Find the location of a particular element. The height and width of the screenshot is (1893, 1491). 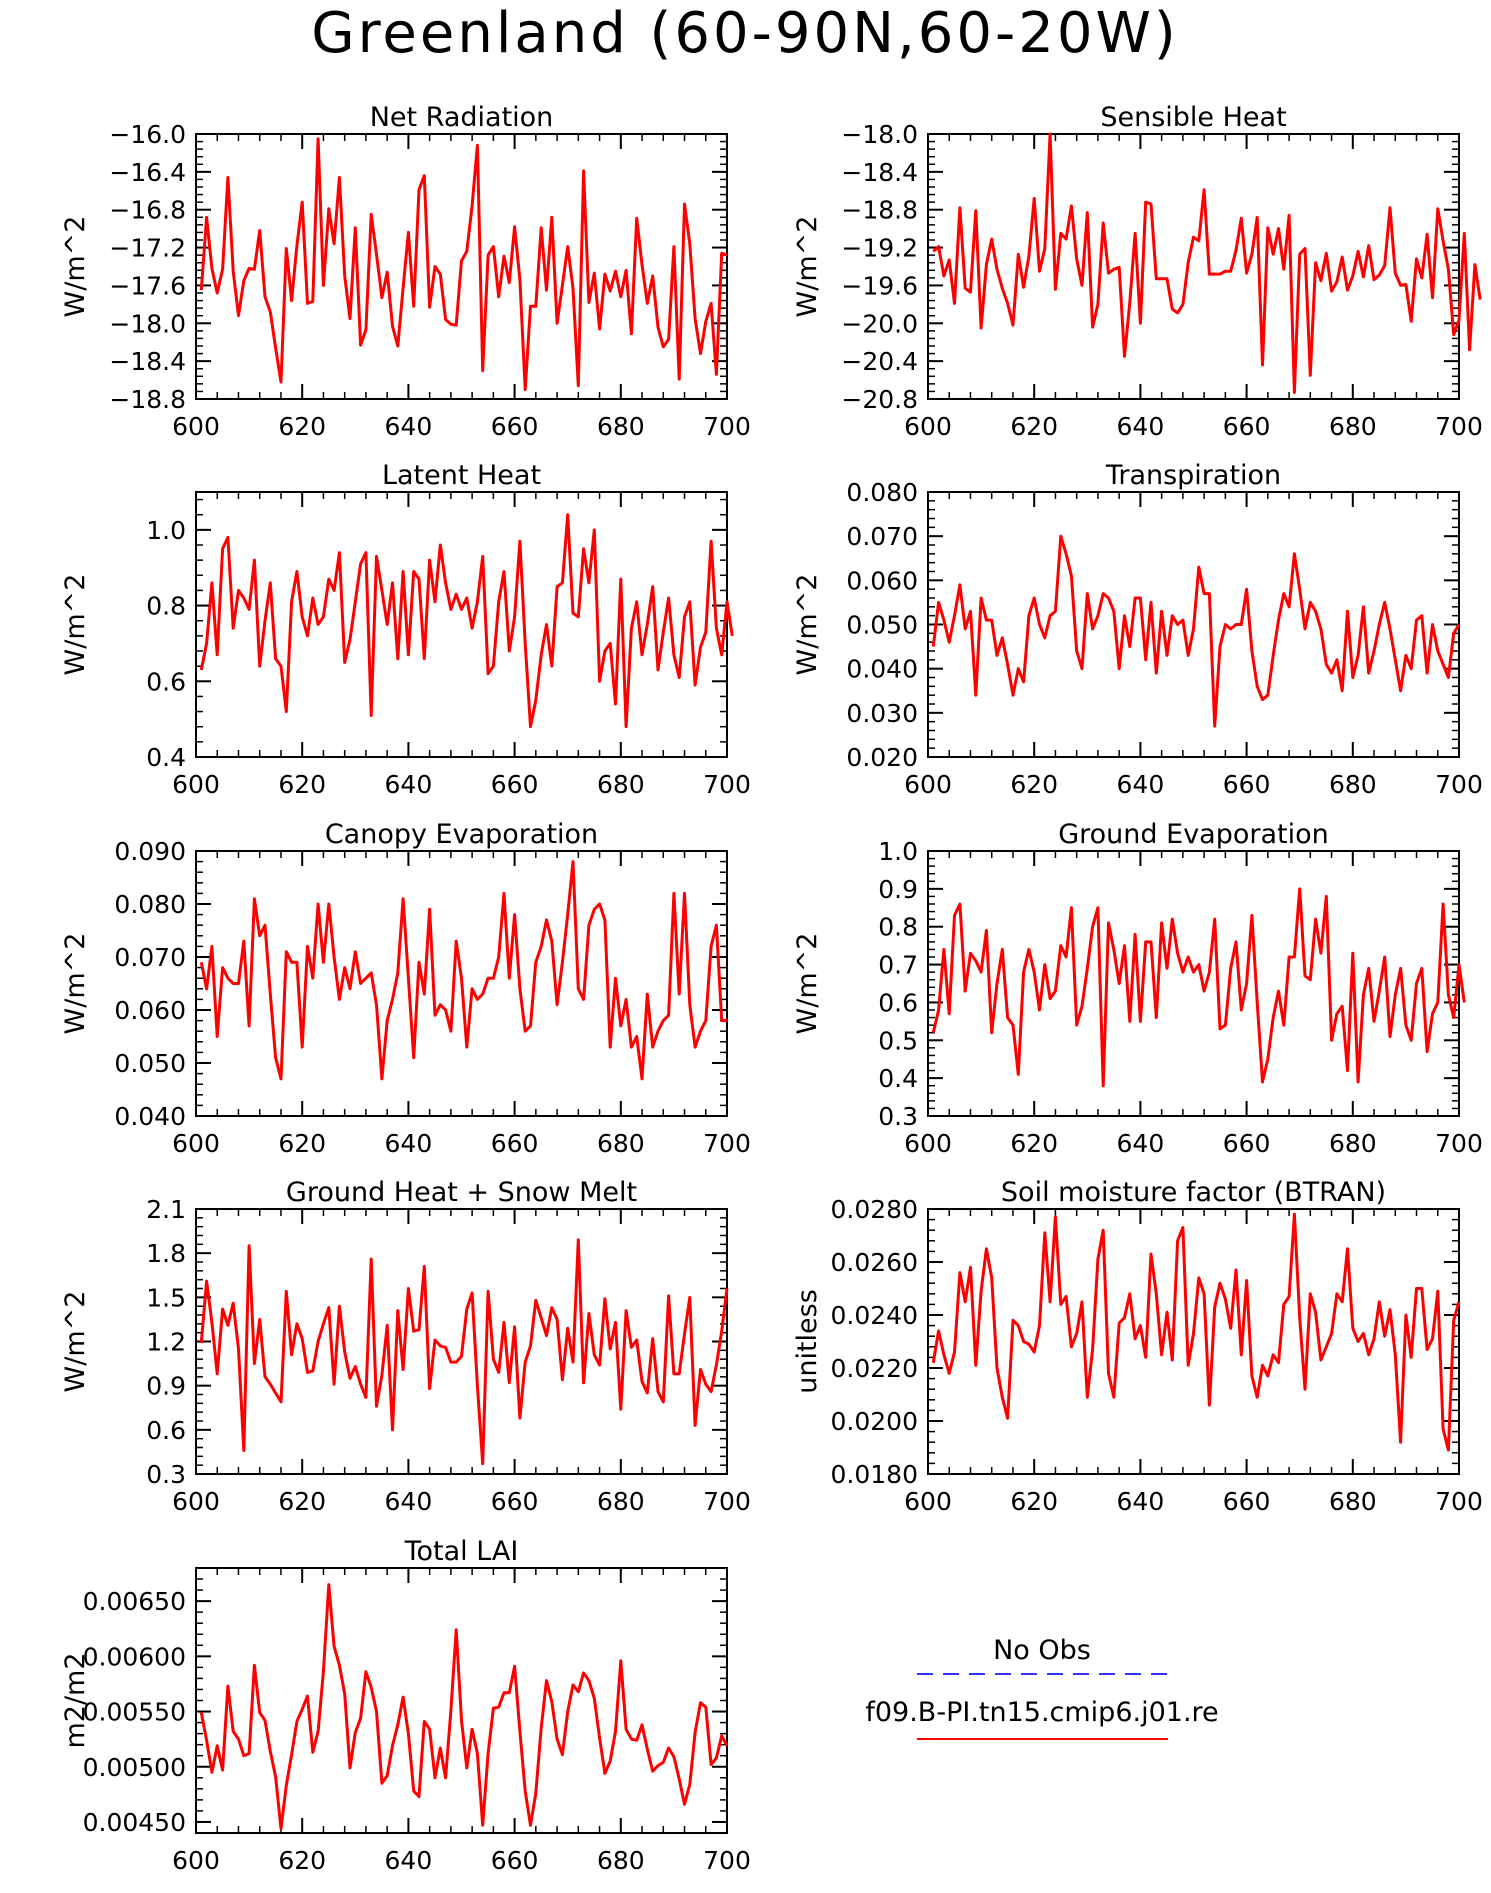

panel-title: Net Radiation is located at coordinates (462, 117).